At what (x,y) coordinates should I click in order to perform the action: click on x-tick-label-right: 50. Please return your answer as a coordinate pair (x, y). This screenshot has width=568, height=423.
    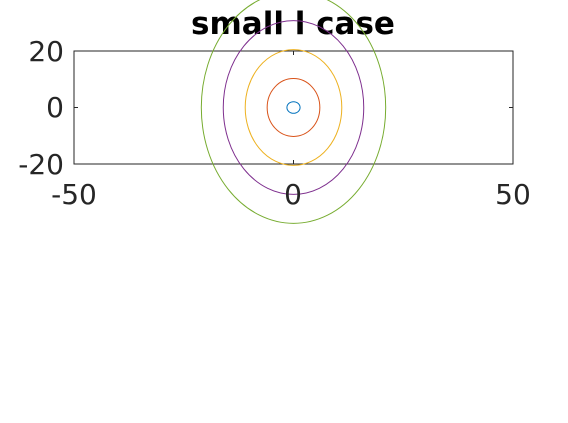
    Looking at the image, I should click on (513, 194).